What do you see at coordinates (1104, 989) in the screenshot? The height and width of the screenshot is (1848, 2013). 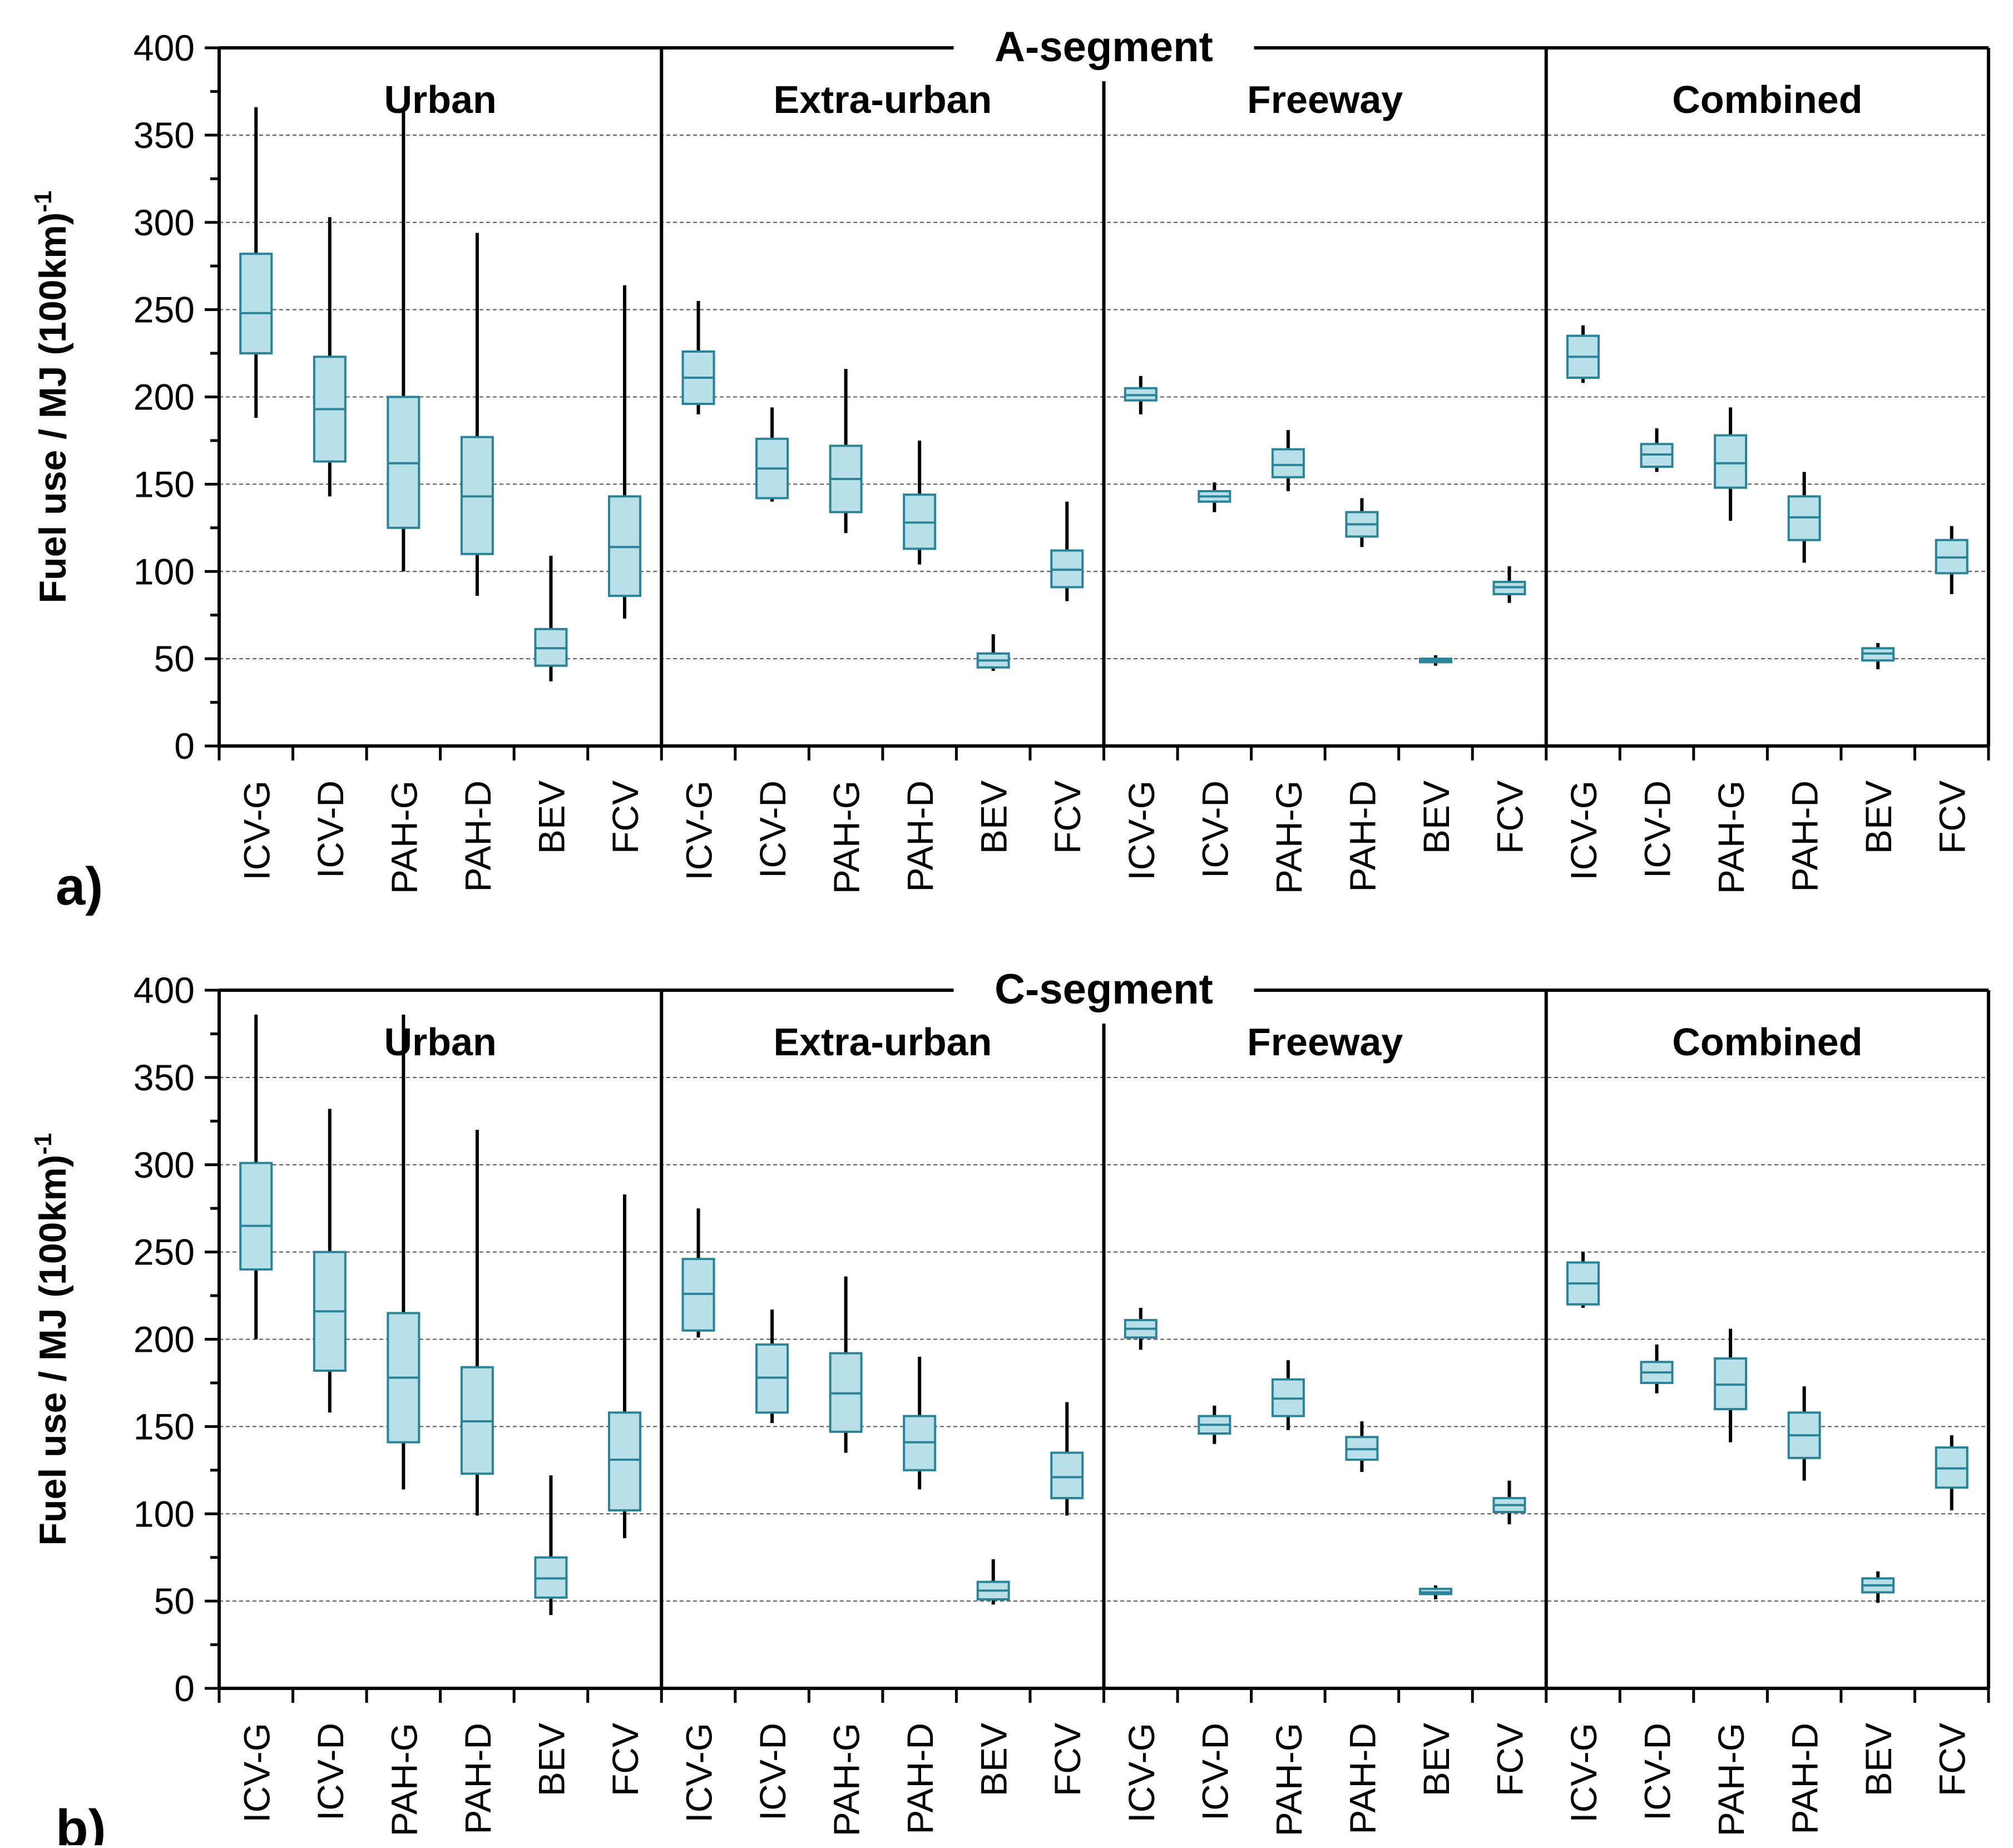 I see `segment-title: C-segment` at bounding box center [1104, 989].